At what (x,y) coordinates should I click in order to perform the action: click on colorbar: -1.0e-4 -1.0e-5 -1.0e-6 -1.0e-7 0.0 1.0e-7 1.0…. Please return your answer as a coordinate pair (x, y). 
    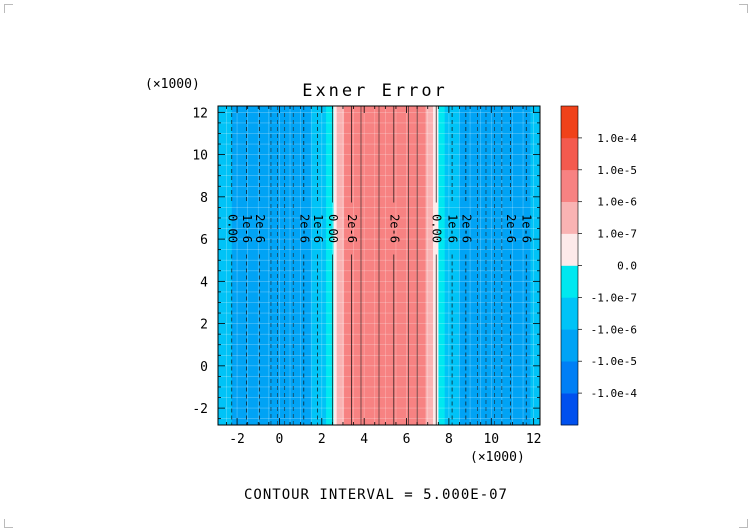
    Looking at the image, I should click on (599, 265).